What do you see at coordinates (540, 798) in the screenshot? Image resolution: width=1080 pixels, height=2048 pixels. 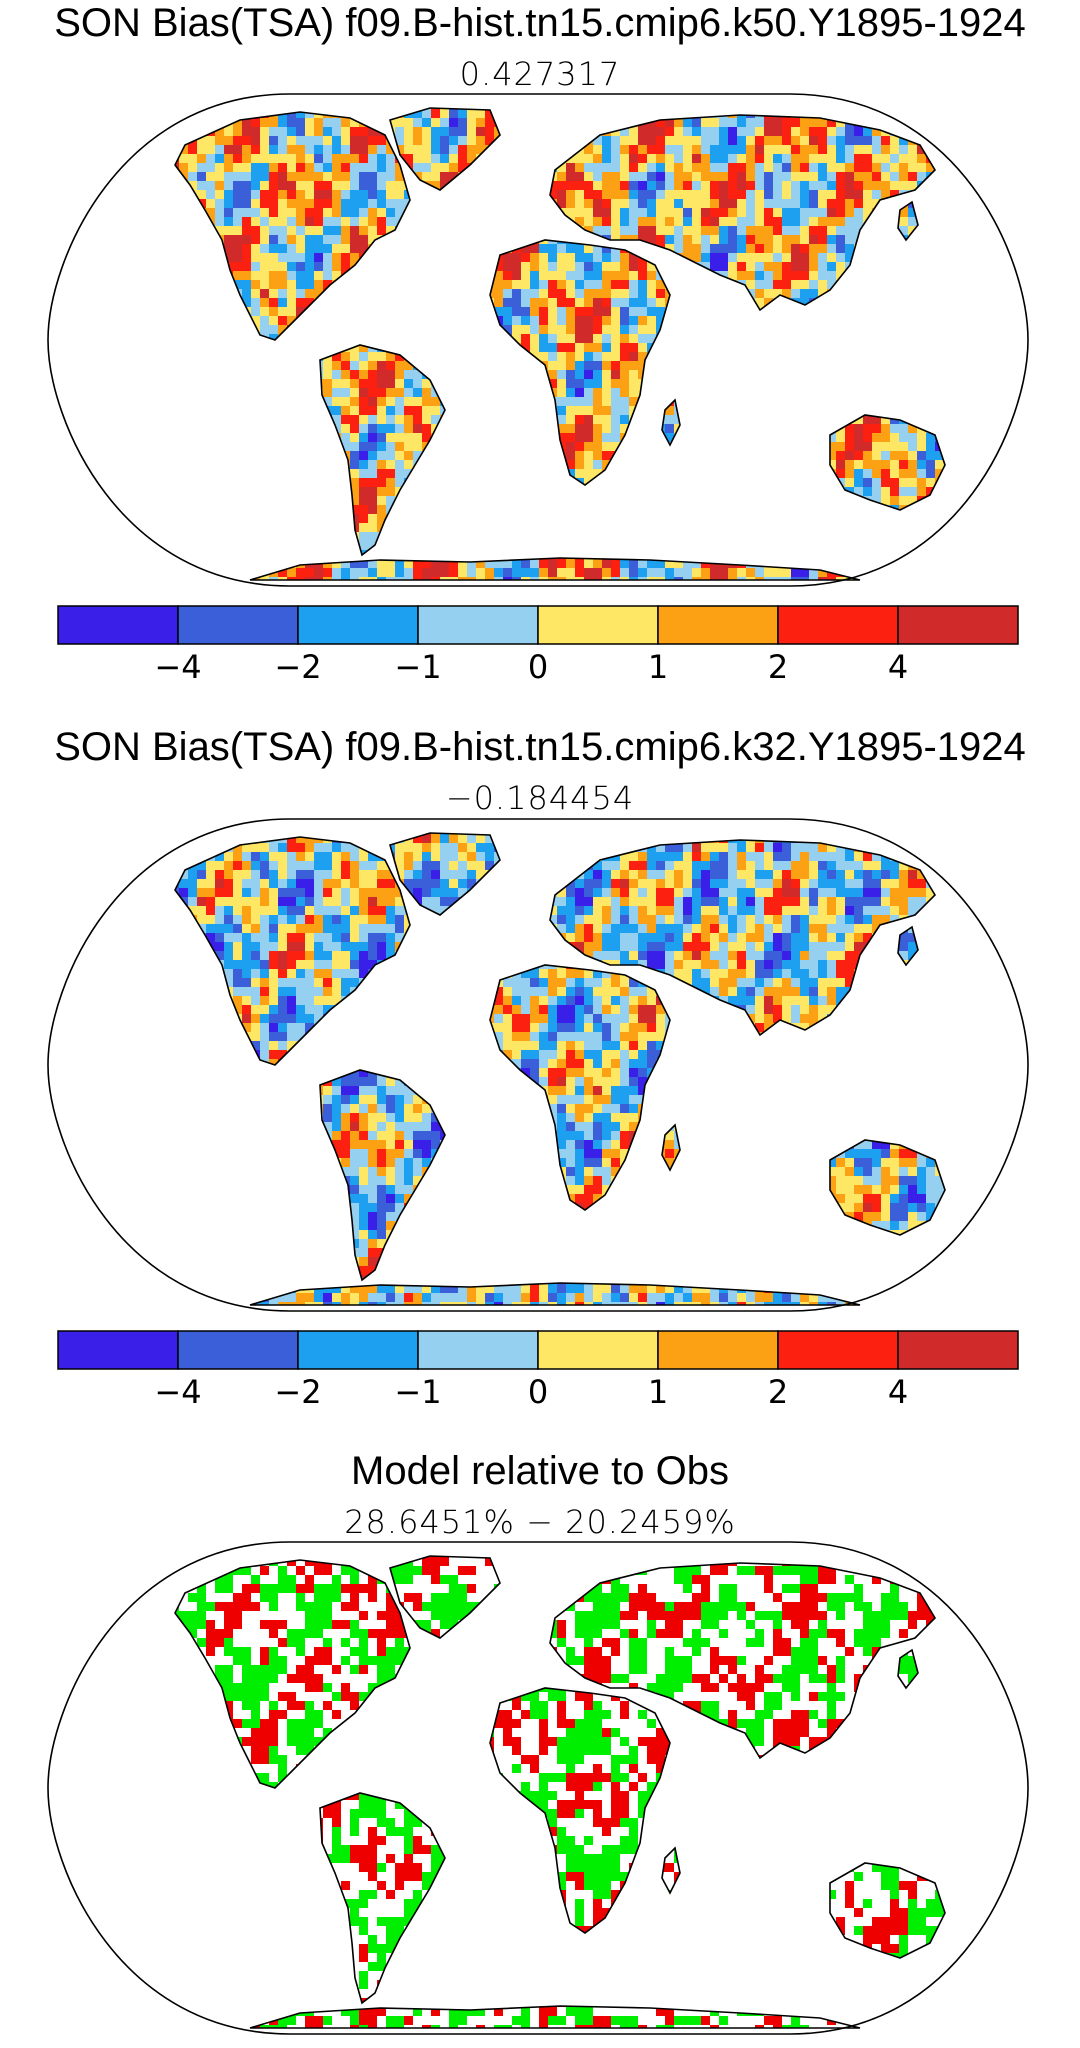 I see `panel-global-mean: −0.184454` at bounding box center [540, 798].